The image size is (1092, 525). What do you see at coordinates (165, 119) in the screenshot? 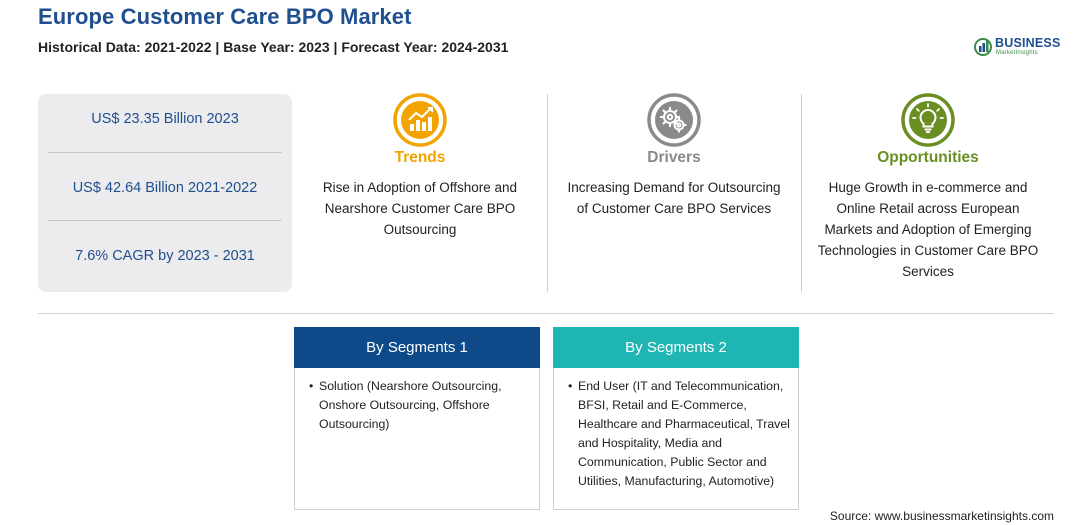
I see `stat-market-size-2023: US$ 23.35 Billion 2023` at bounding box center [165, 119].